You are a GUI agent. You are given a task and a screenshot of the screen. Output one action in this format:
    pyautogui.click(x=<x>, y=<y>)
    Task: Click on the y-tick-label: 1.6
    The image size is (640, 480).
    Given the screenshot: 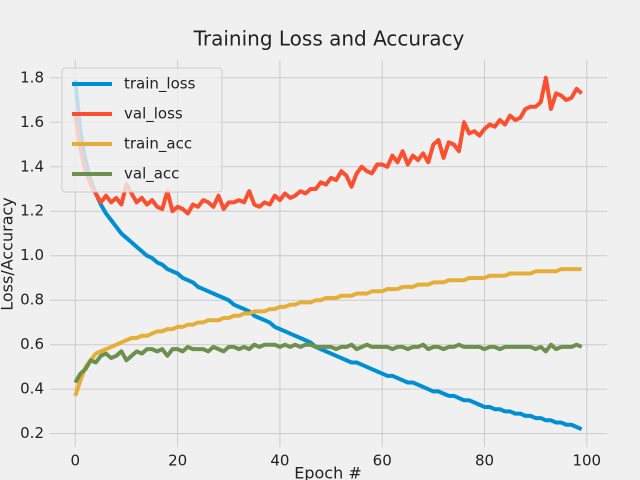 What is the action you would take?
    pyautogui.click(x=32, y=122)
    